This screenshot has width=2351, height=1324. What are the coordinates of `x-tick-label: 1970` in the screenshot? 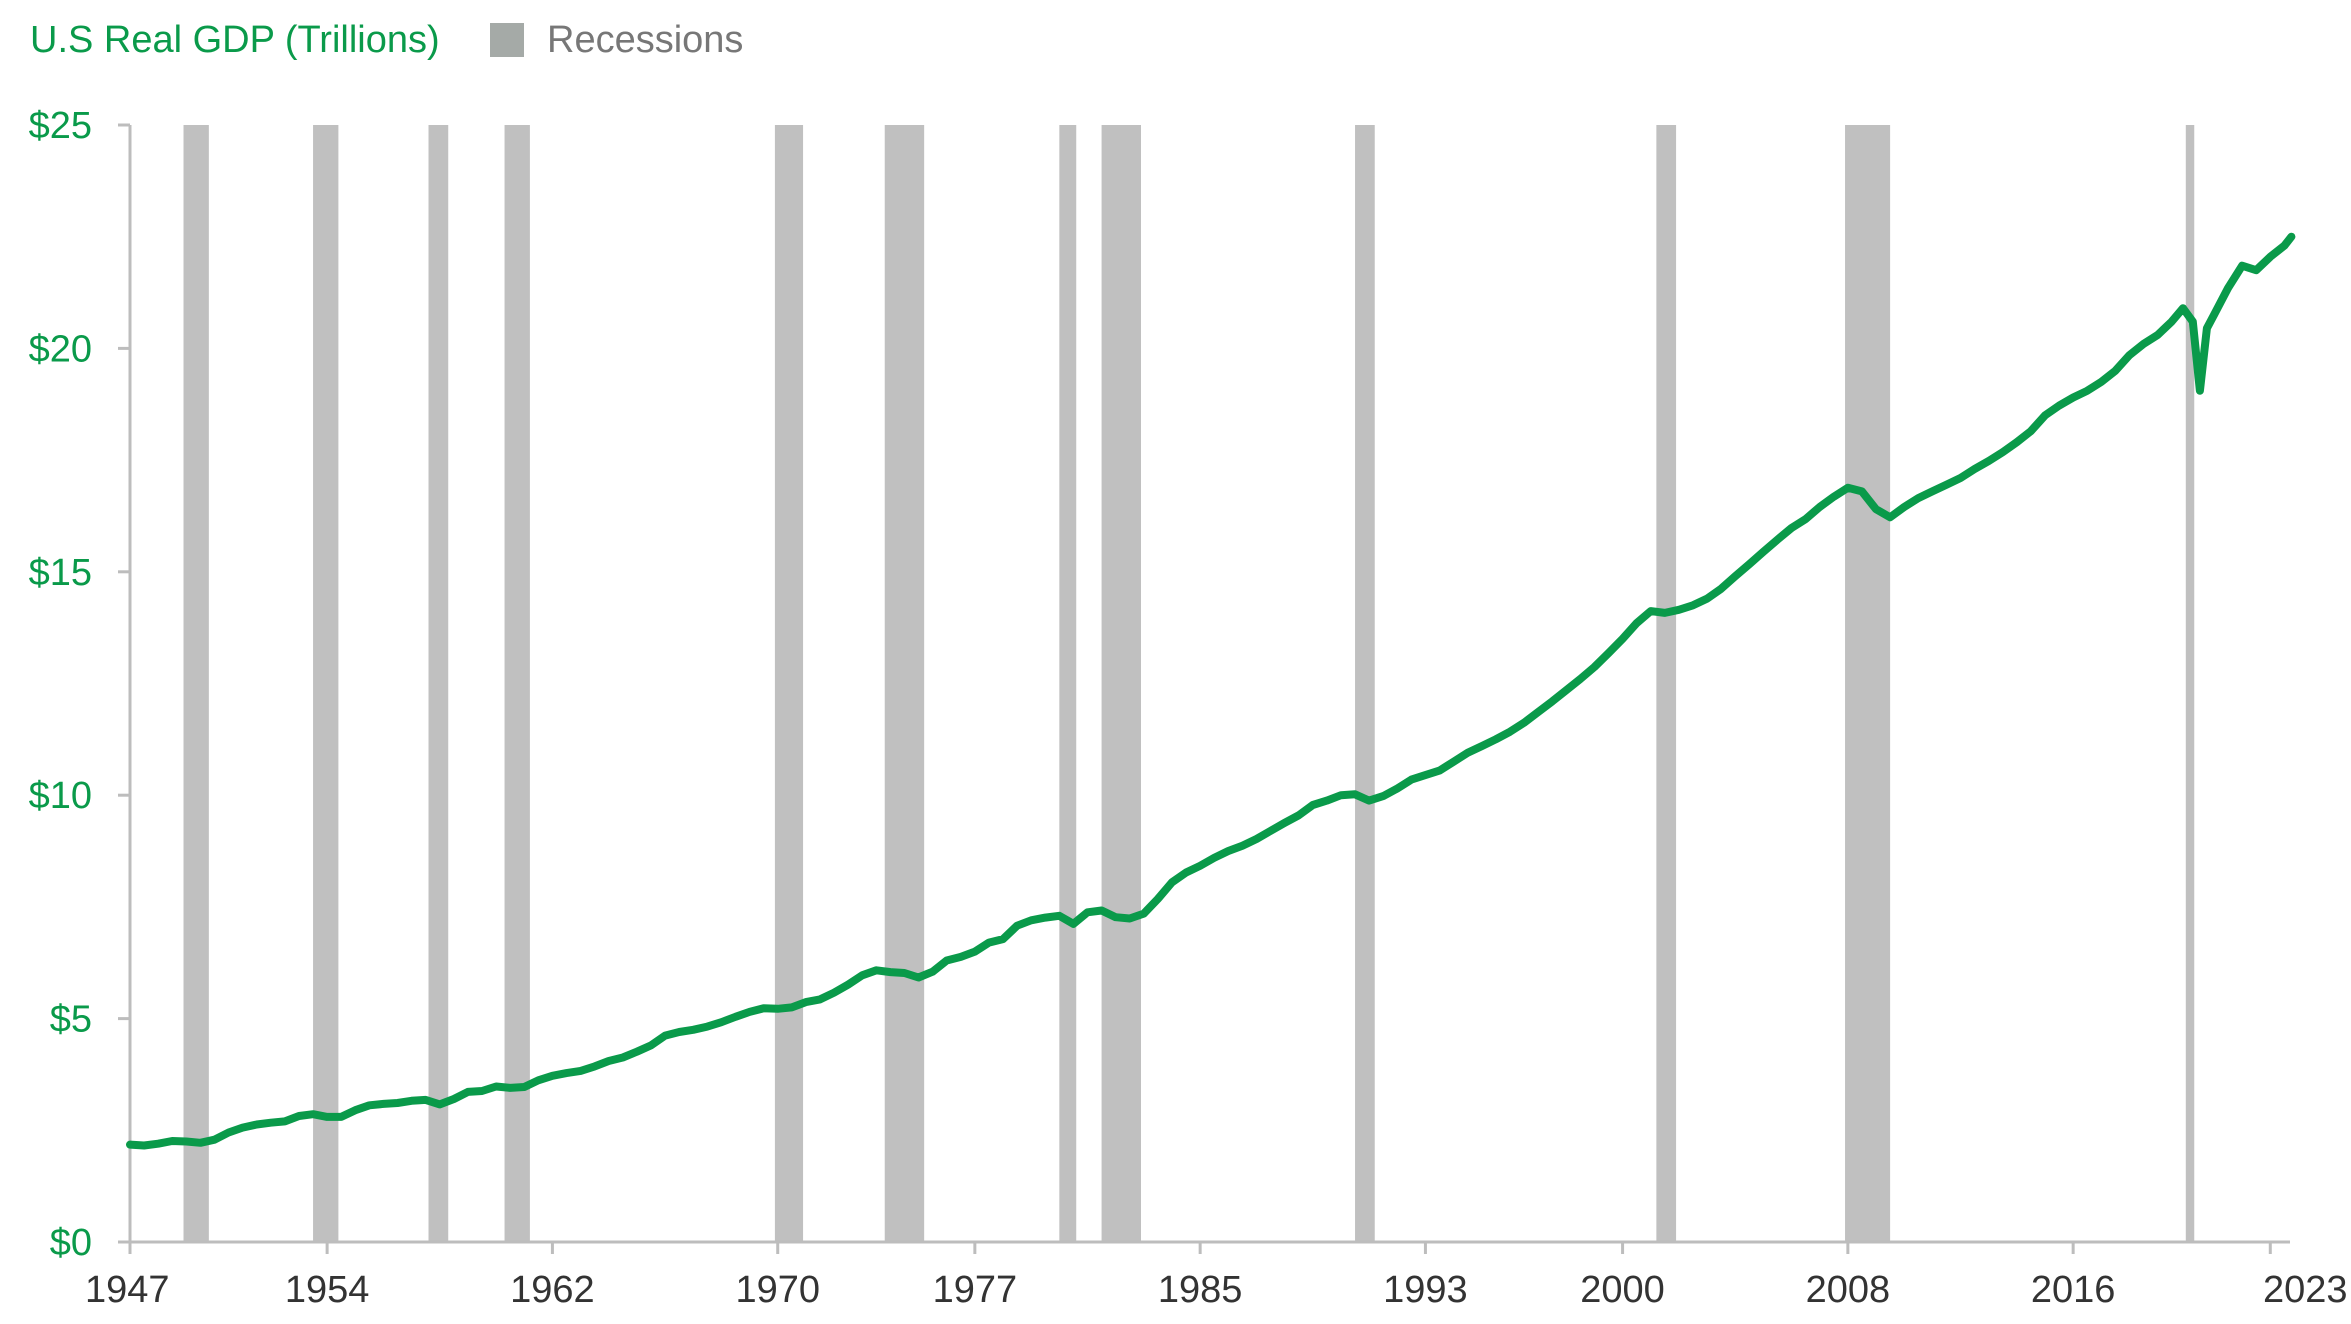 It's located at (777, 1290).